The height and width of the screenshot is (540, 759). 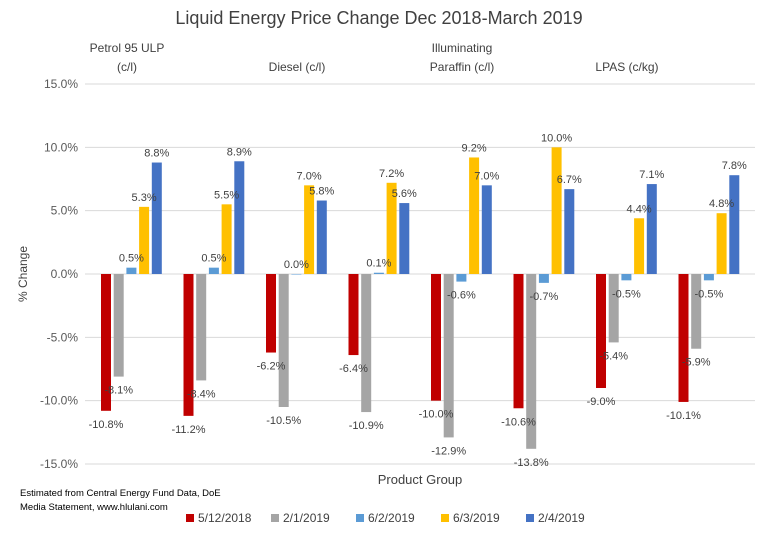 What do you see at coordinates (156, 154) in the screenshot?
I see `data-label: 8.8%` at bounding box center [156, 154].